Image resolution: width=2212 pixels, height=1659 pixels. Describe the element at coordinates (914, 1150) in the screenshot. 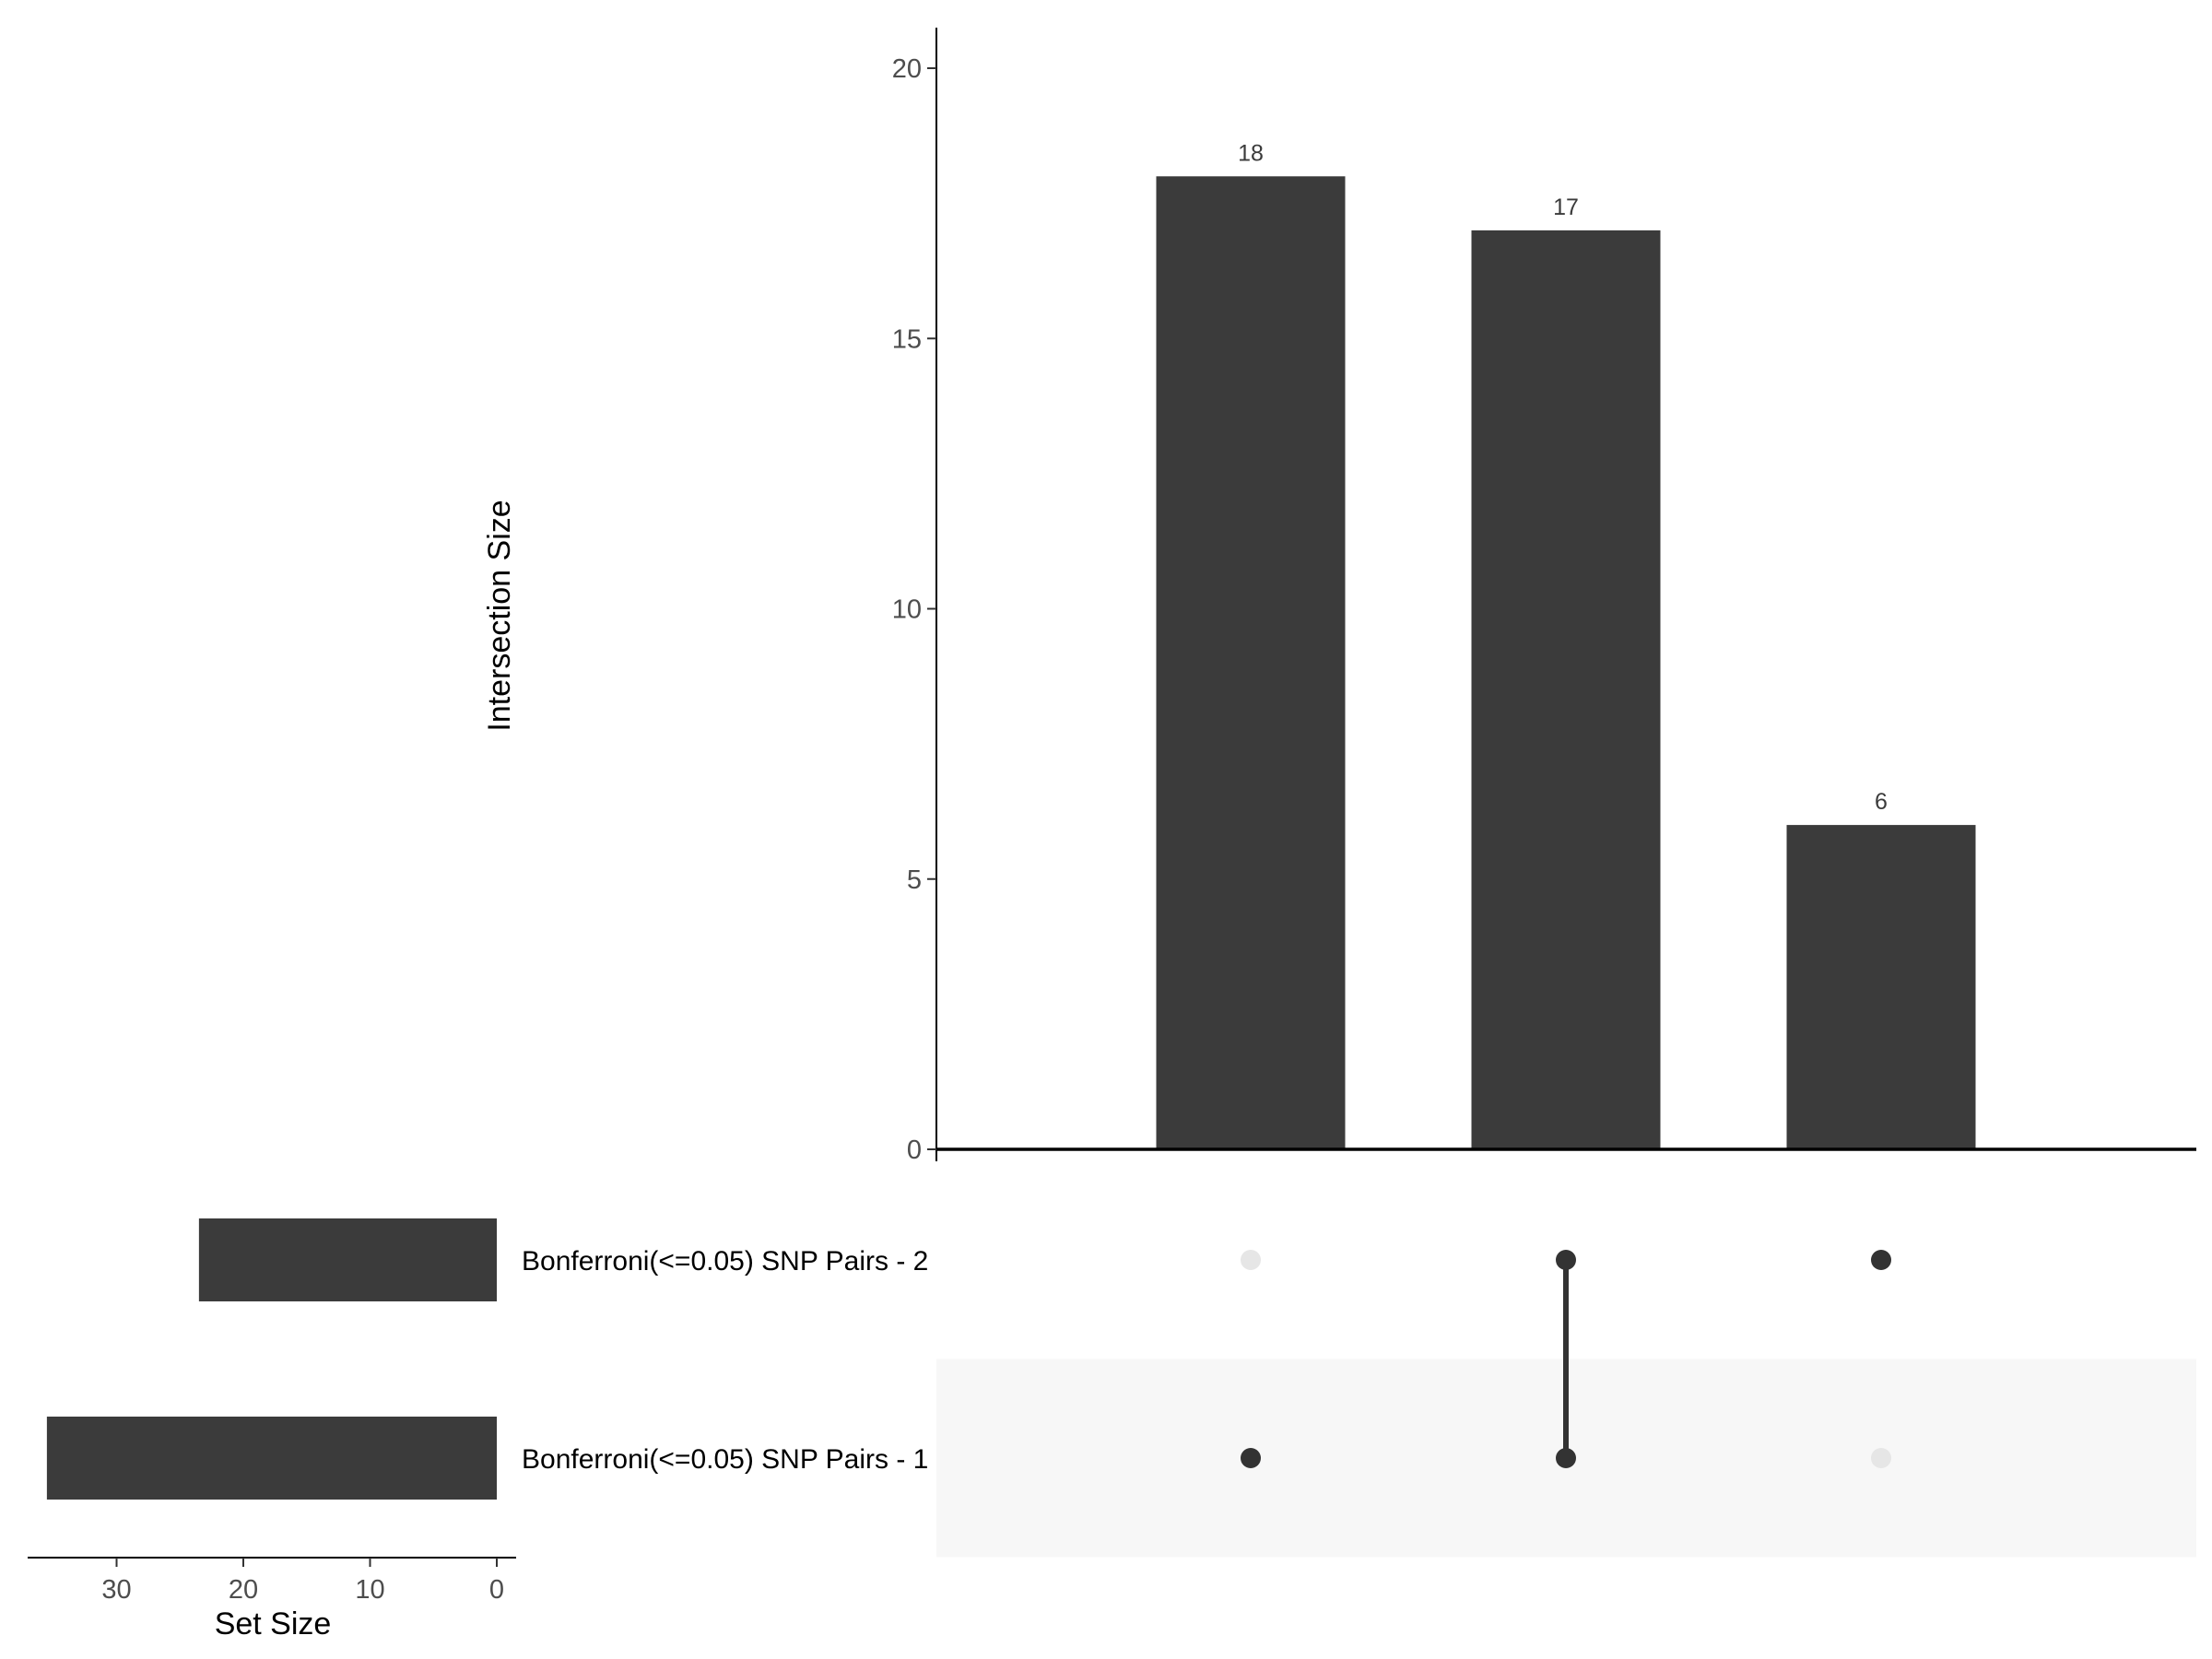

I see `y-tick-label: 0` at that location.